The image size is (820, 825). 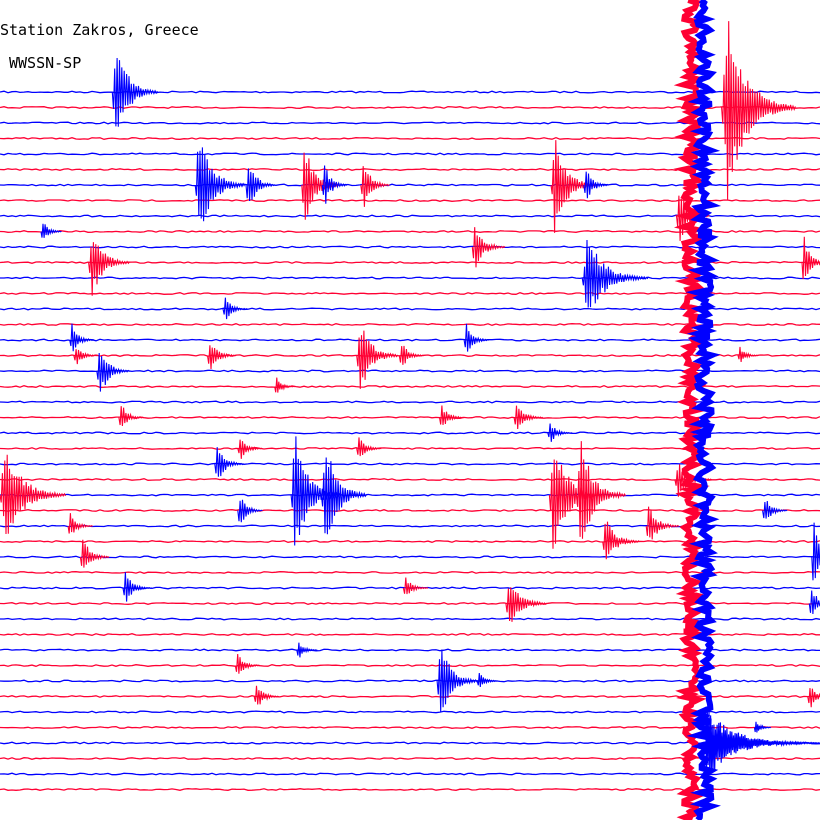 I want to click on event-burst-ev35, so click(x=315, y=491).